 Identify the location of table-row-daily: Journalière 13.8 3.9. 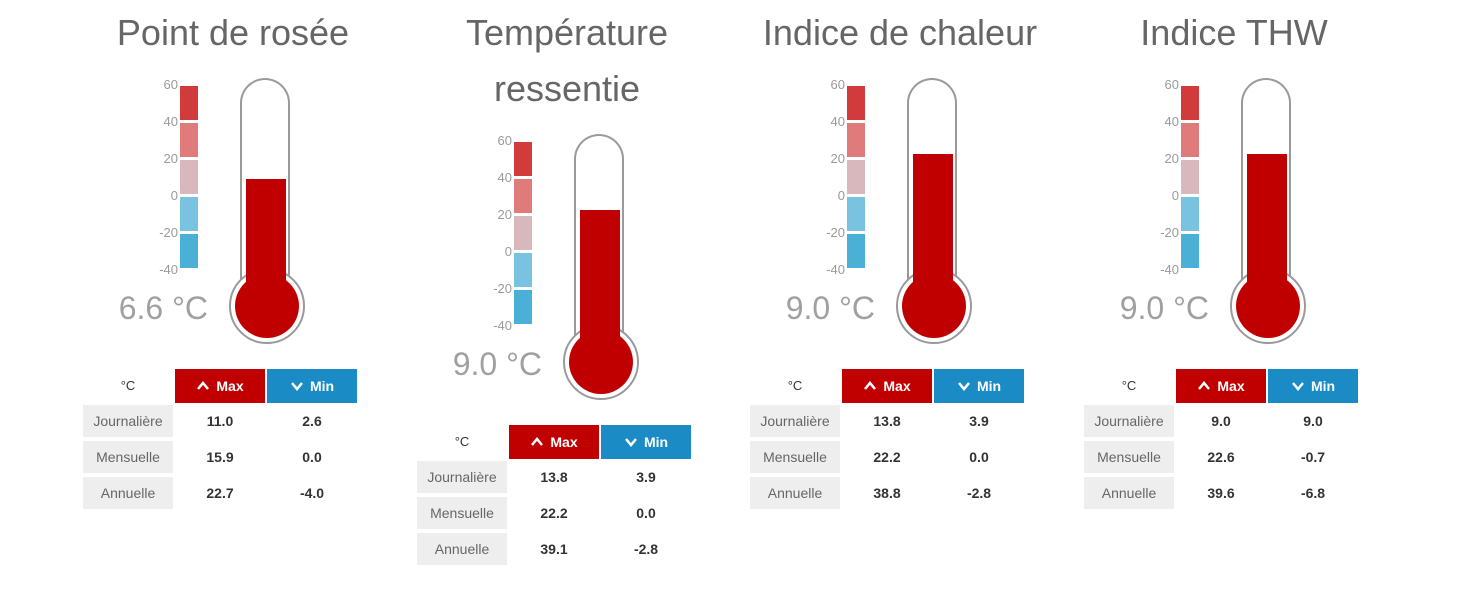
(567, 478).